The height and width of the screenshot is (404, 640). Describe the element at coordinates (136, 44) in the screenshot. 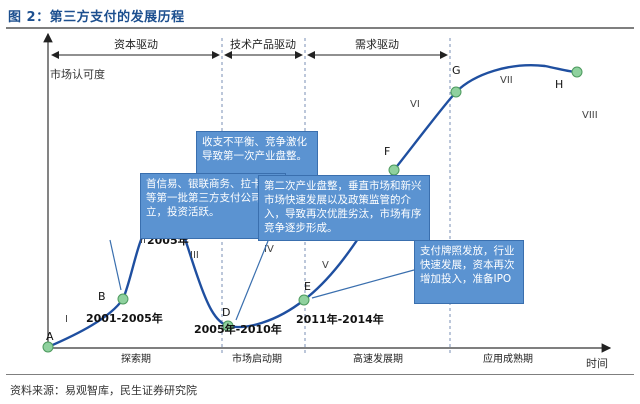

I see `driver-label-1: 资本驱动` at that location.